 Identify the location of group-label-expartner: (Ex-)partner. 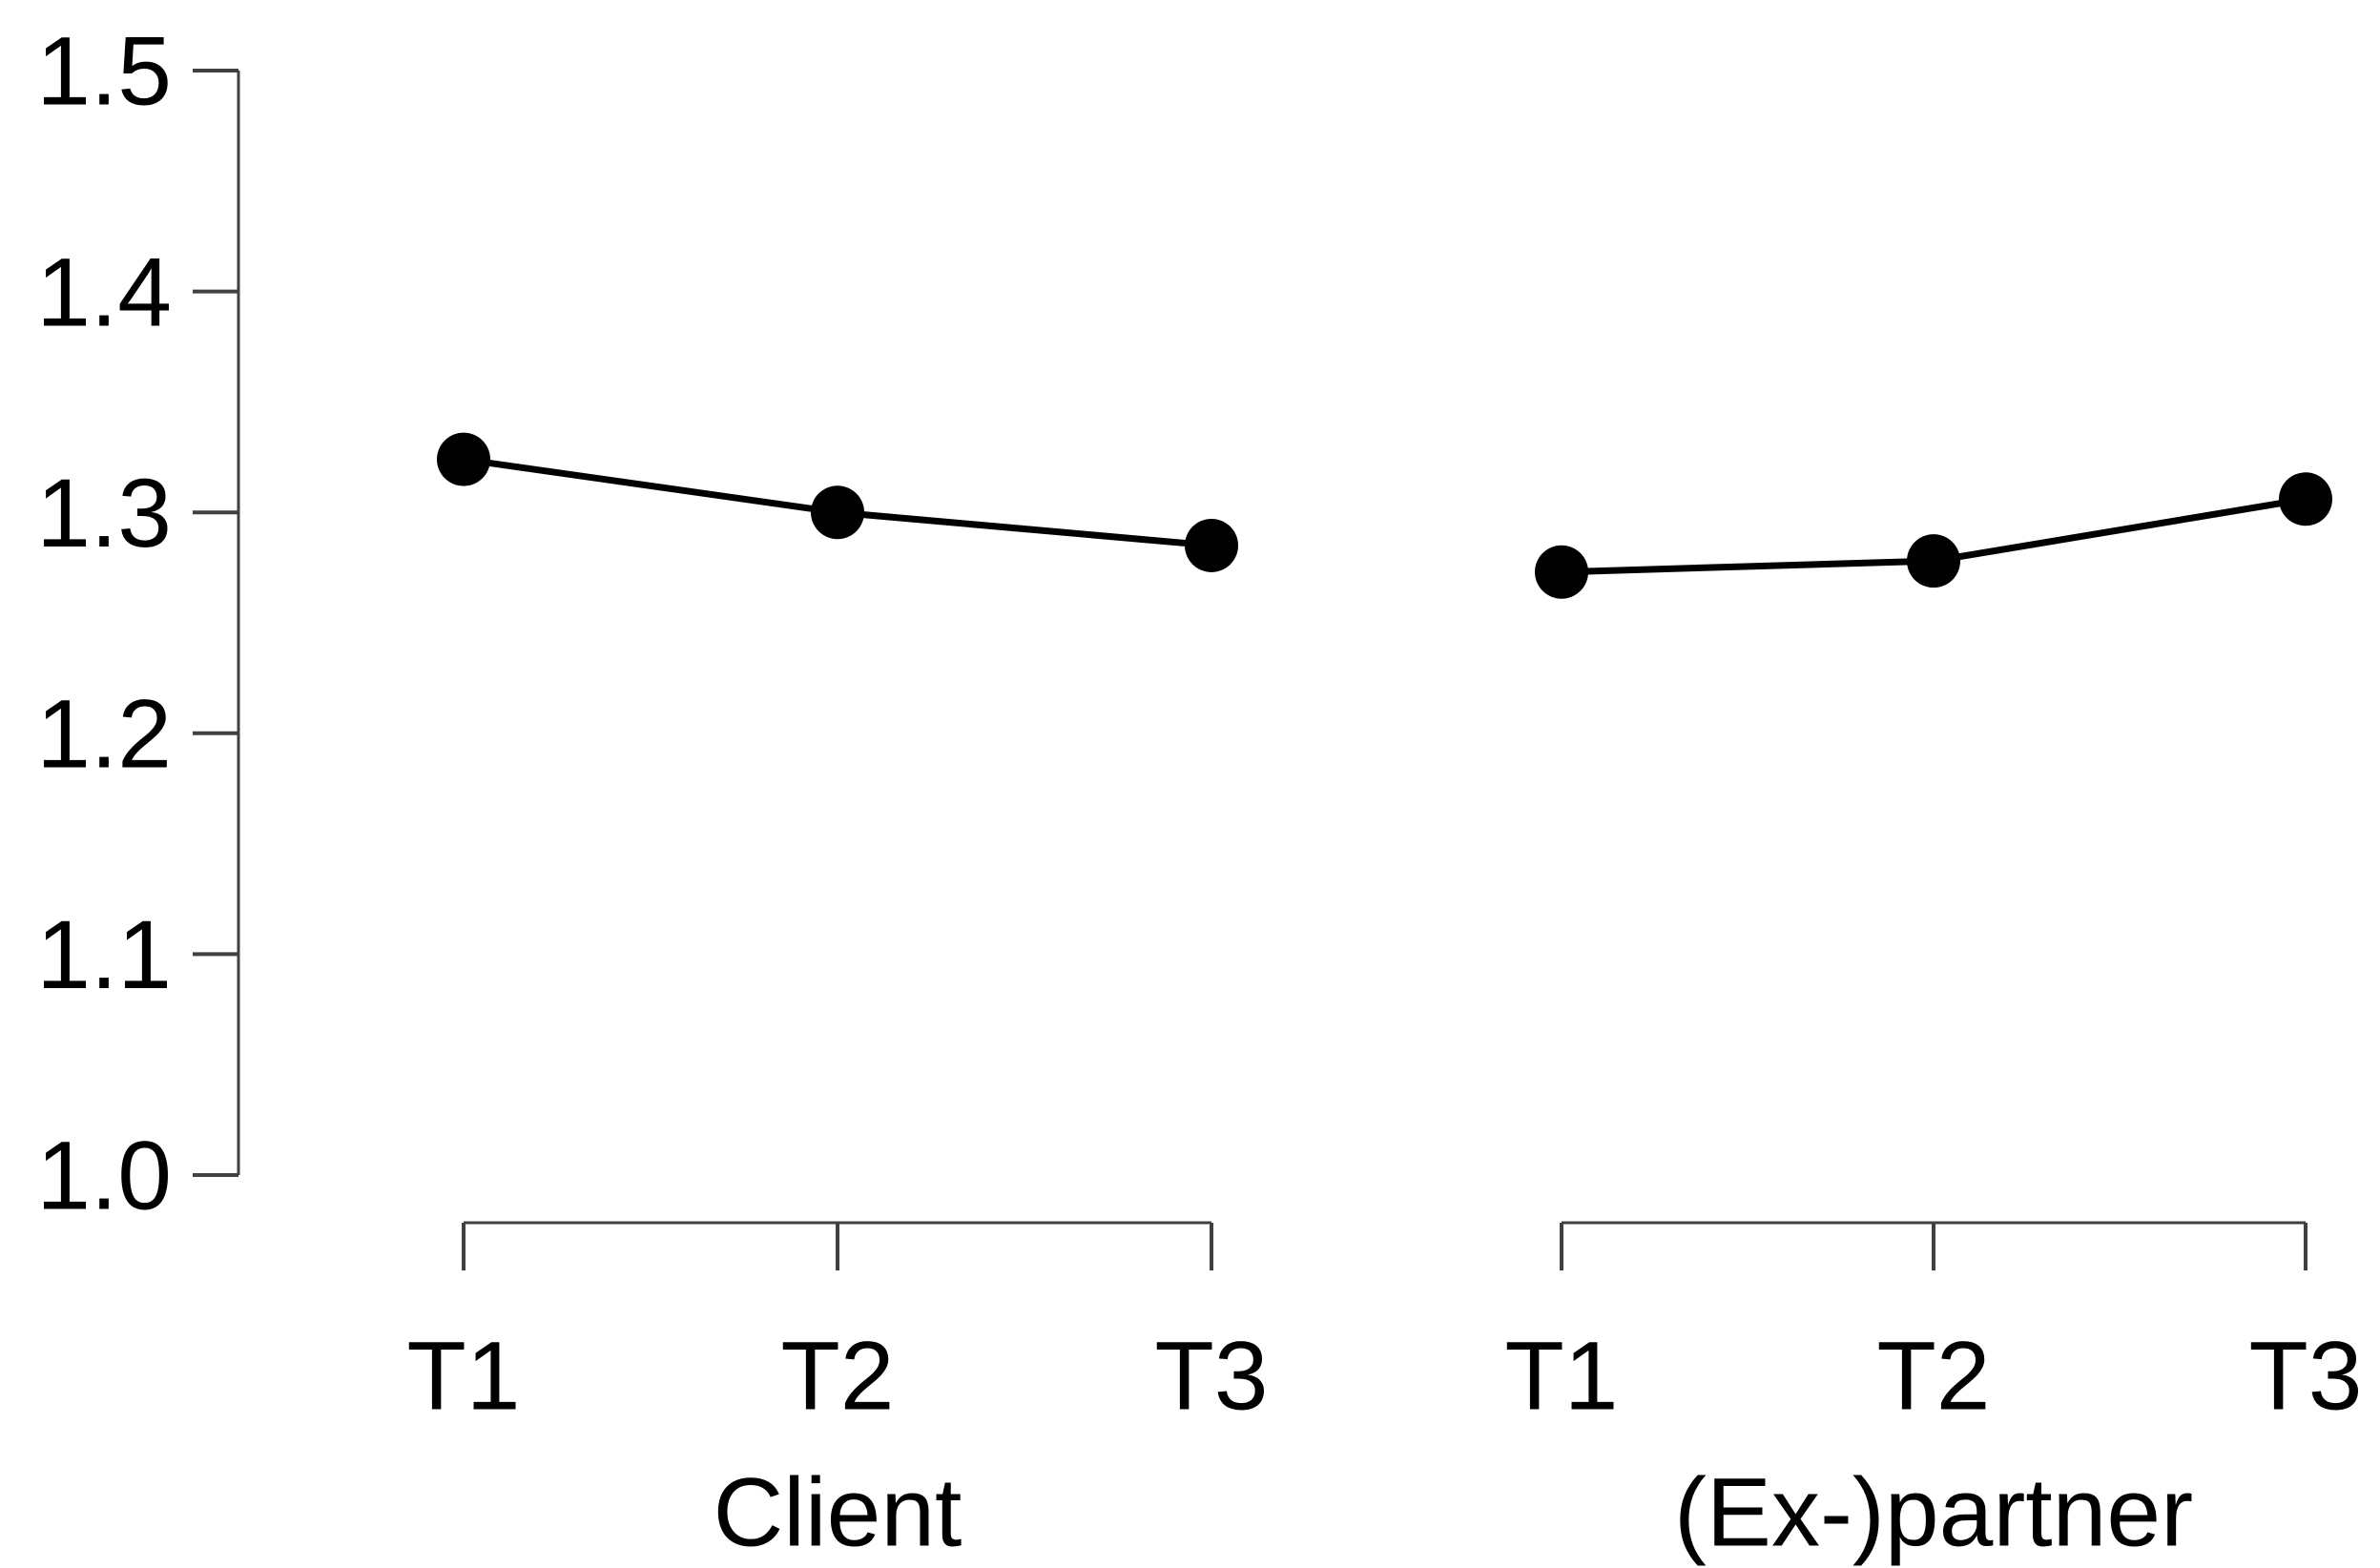
(1933, 1512).